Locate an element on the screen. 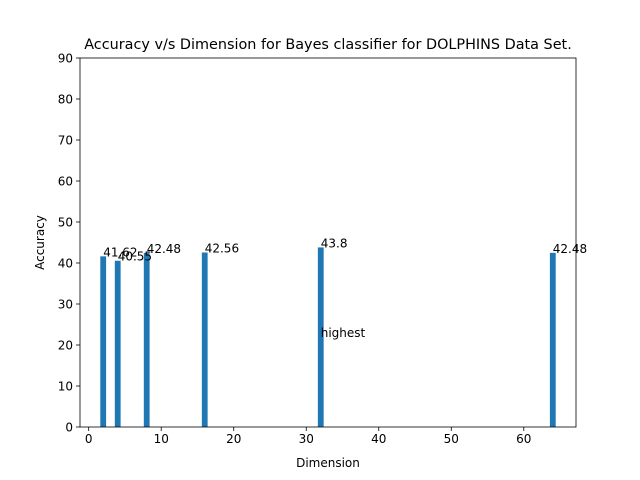 Image resolution: width=640 pixels, height=480 pixels. x-tick-label: 40 is located at coordinates (378, 439).